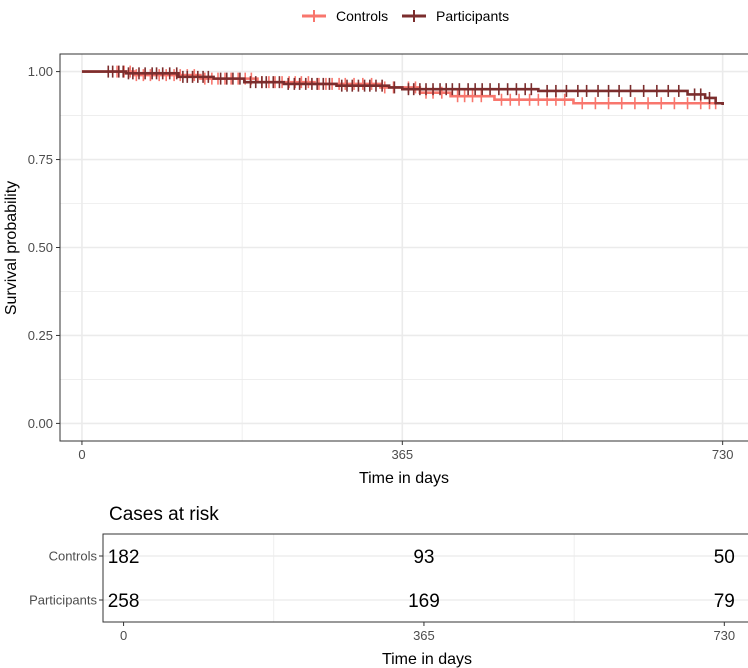 The image size is (748, 668). I want to click on x-axis-title: Time in days, so click(404, 478).